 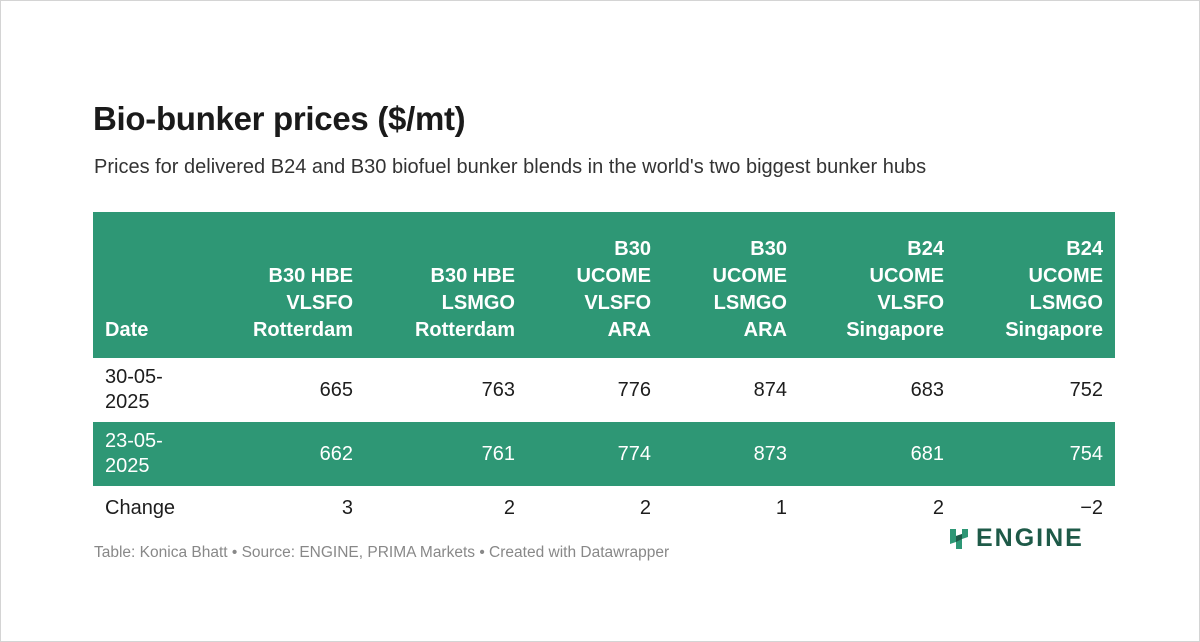 I want to click on column-header-b30-hbe-lsmgo-rotterdam: B30 HBE LSMGO Rotterdam, so click(x=446, y=285).